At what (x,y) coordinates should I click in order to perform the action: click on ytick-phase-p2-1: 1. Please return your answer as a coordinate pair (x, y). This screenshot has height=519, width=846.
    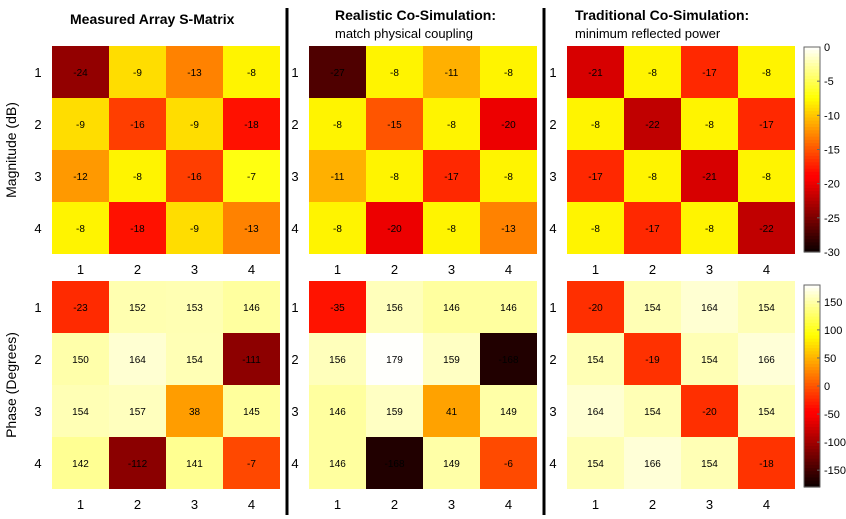
    Looking at the image, I should click on (294, 307).